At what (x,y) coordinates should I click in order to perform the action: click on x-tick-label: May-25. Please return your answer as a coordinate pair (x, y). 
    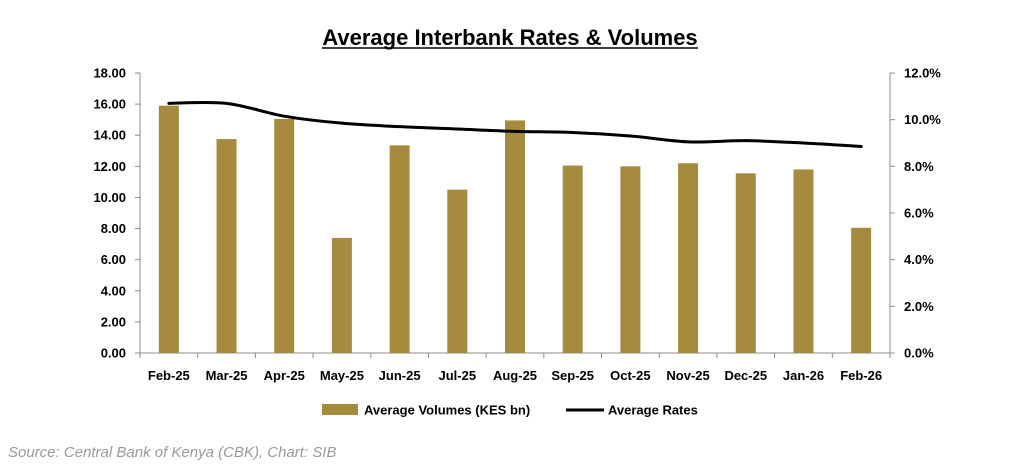
    Looking at the image, I should click on (342, 375).